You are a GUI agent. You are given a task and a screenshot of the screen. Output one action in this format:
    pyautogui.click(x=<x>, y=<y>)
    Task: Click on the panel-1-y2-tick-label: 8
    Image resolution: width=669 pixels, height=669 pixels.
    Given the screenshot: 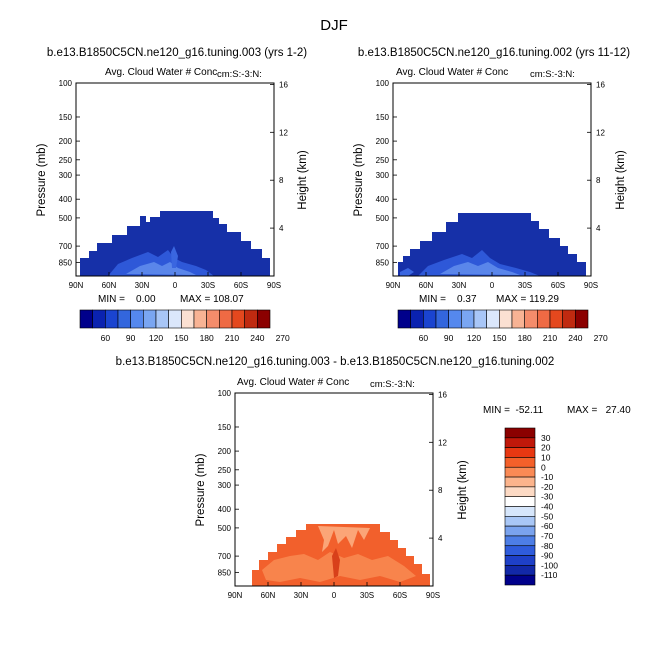 What is the action you would take?
    pyautogui.click(x=281, y=180)
    